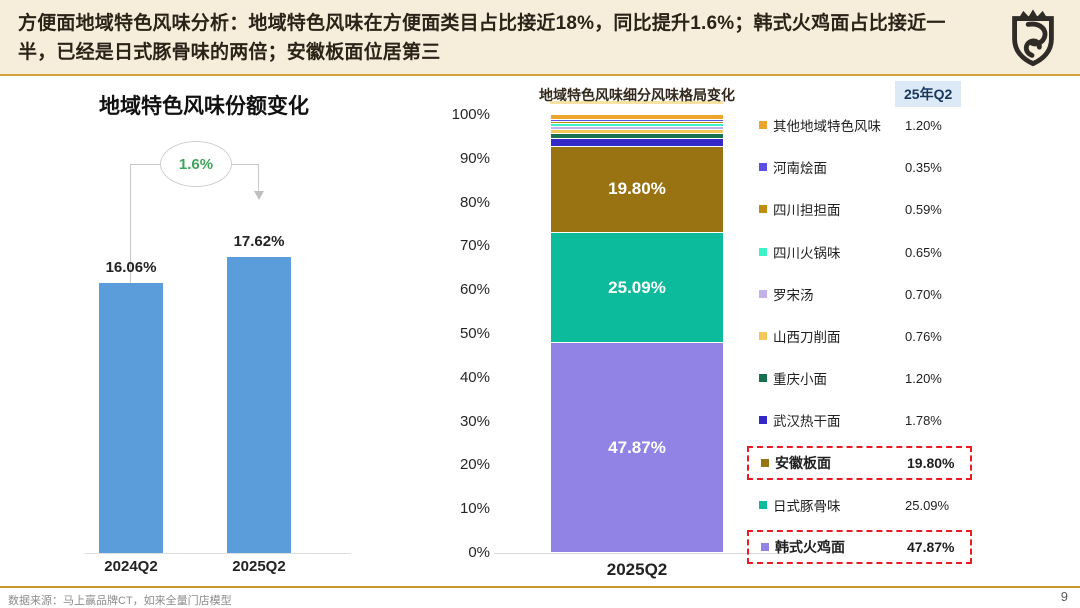  Describe the element at coordinates (474, 333) in the screenshot. I see `y-tick-label: 50%` at that location.